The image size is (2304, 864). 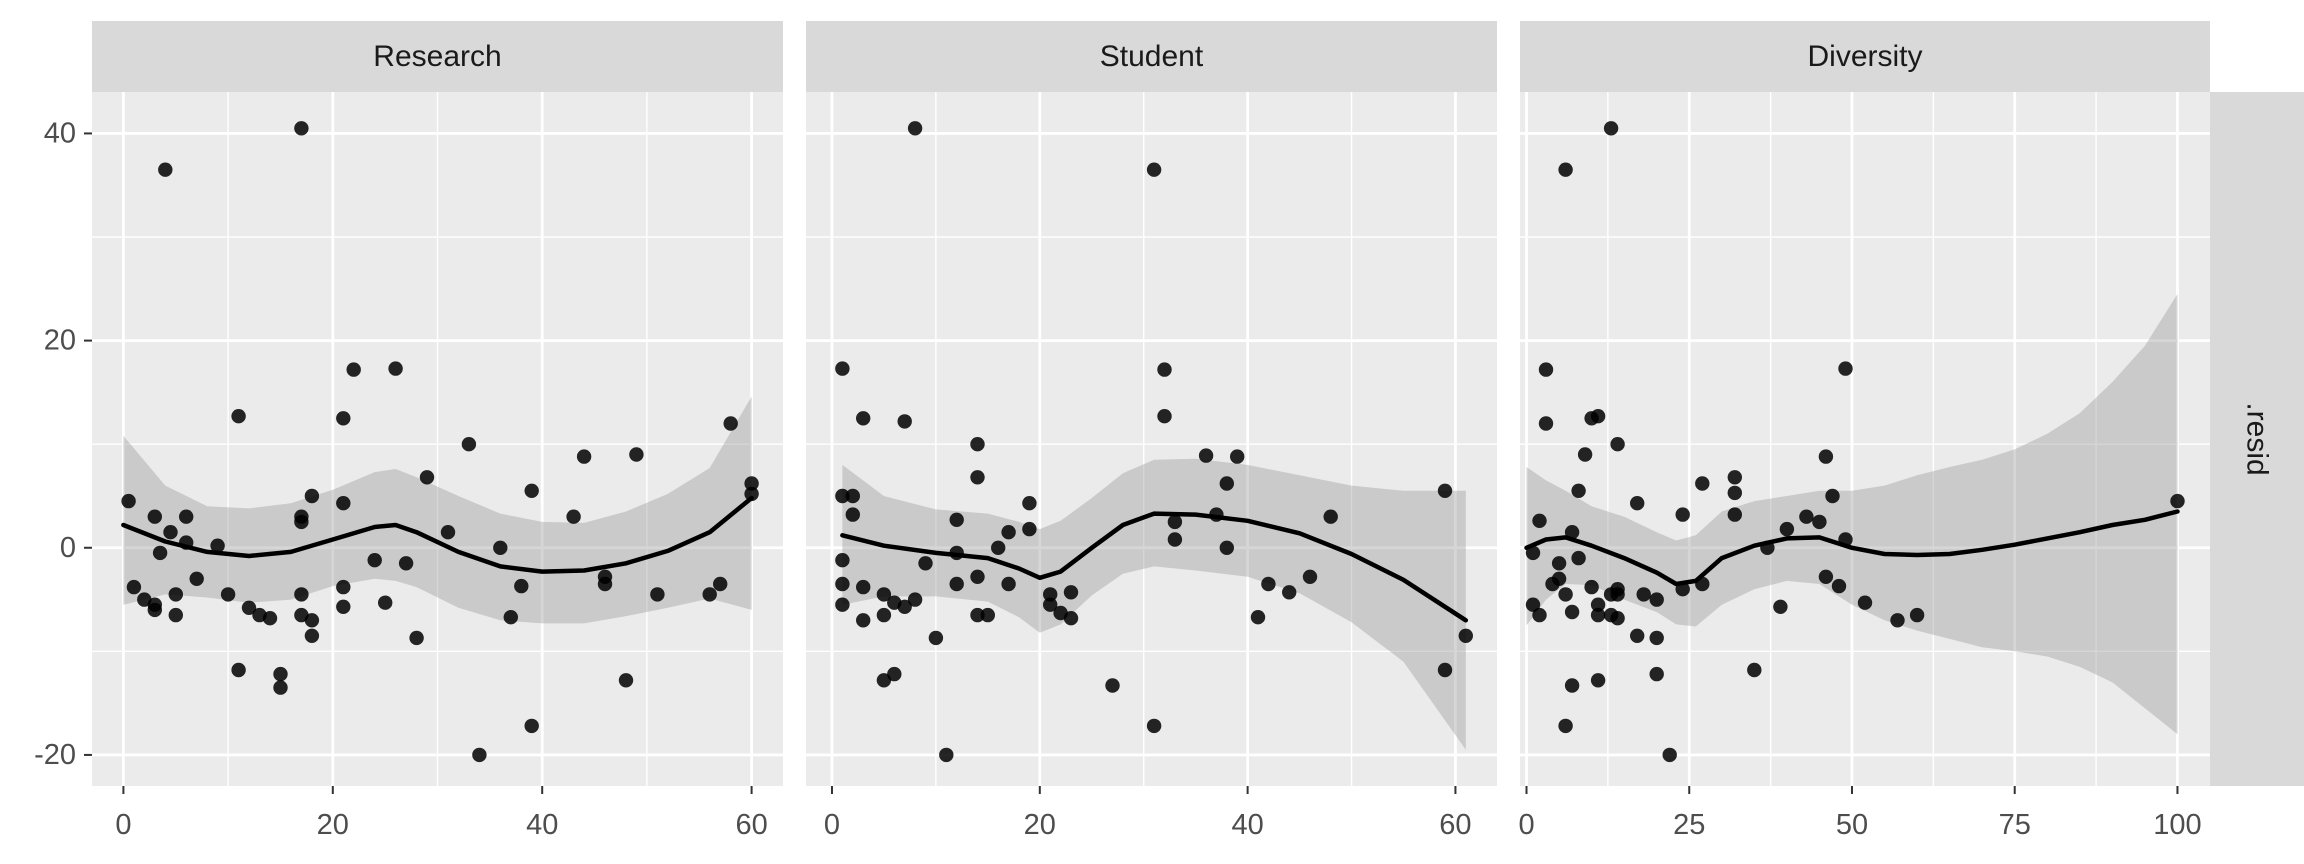 What do you see at coordinates (63, 444) in the screenshot?
I see `y-axis: -20 0 20 40` at bounding box center [63, 444].